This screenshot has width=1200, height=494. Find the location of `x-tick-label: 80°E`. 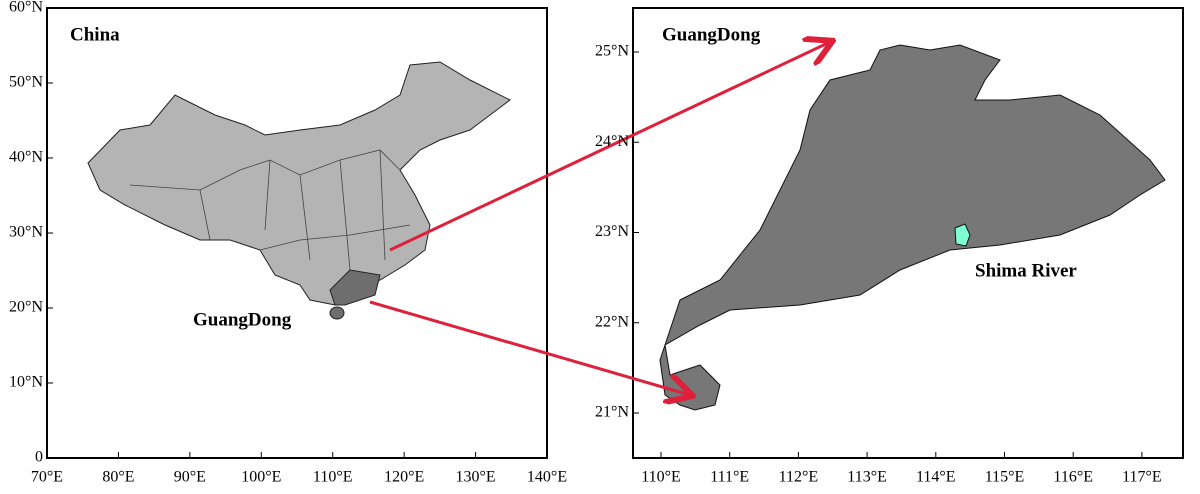

x-tick-label: 80°E is located at coordinates (118, 477).